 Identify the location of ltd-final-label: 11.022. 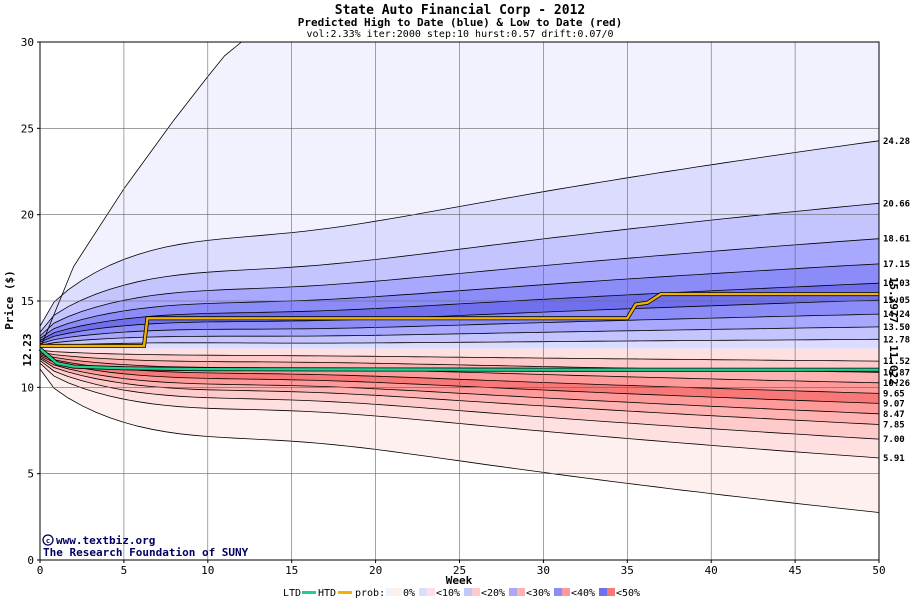
(893, 365).